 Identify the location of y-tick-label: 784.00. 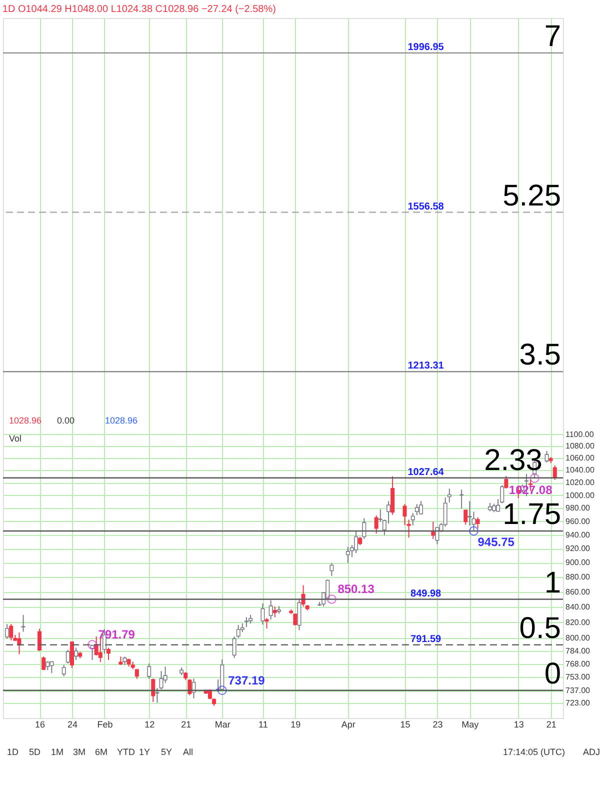
(578, 651).